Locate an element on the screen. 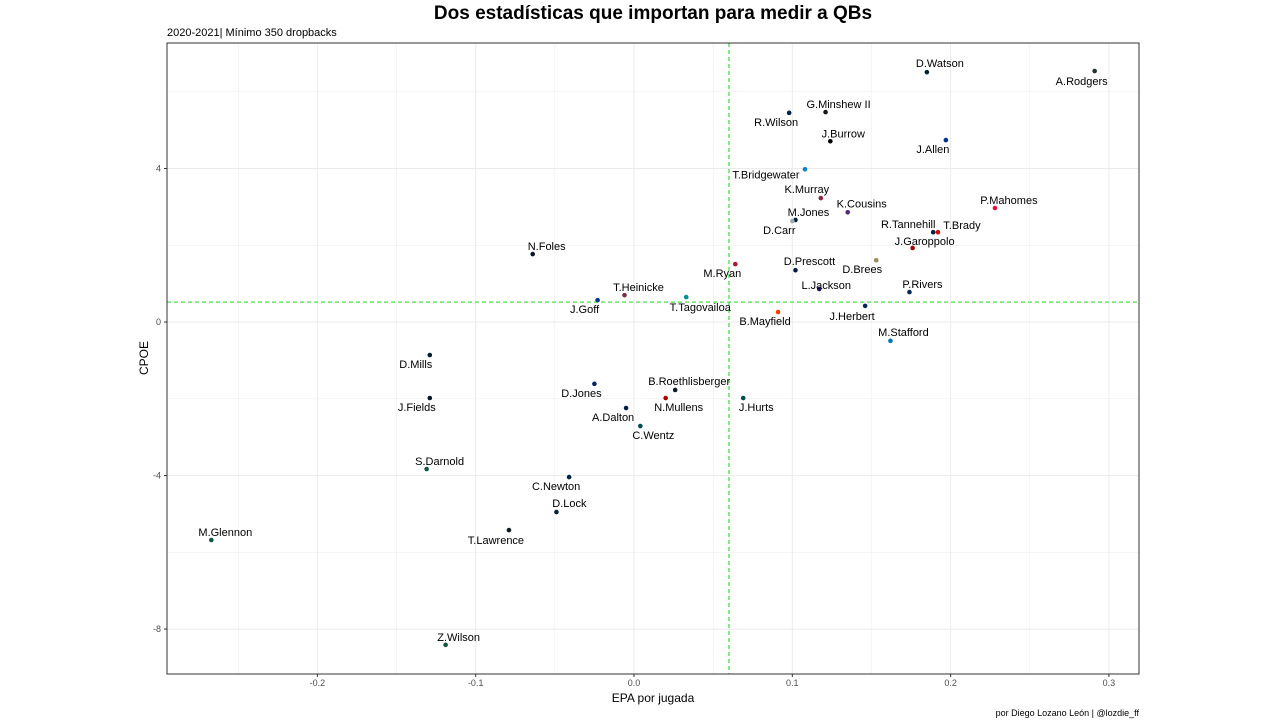 This screenshot has height=720, width=1280. point-label: J.Burrow is located at coordinates (843, 134).